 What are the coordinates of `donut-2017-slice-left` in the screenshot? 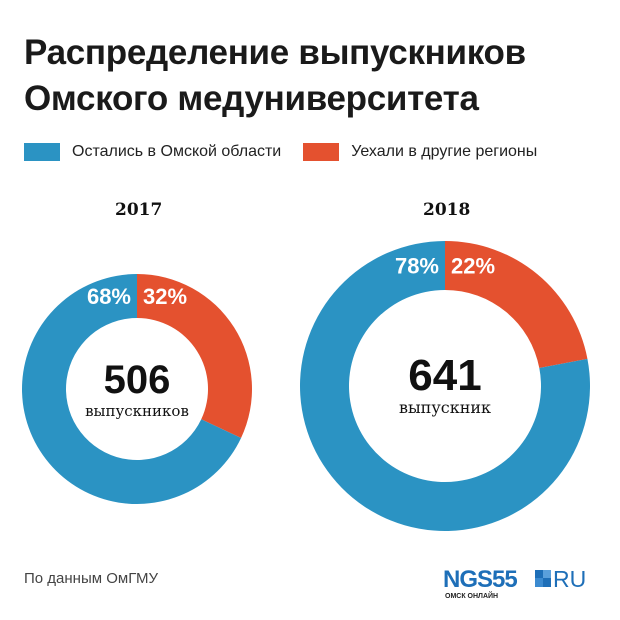 It's located at (194, 356).